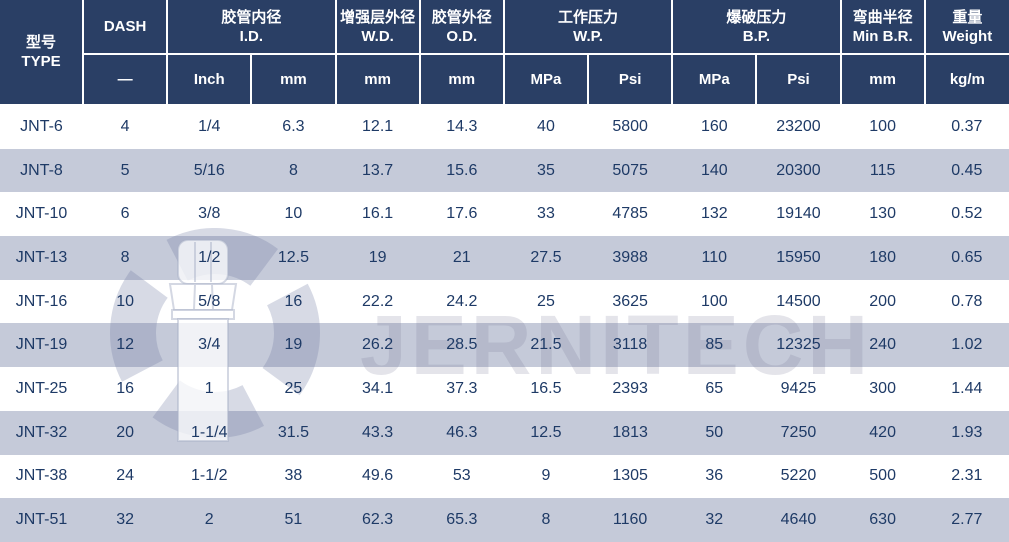 The image size is (1009, 542). What do you see at coordinates (293, 257) in the screenshot?
I see `table-cell: 12.5` at bounding box center [293, 257].